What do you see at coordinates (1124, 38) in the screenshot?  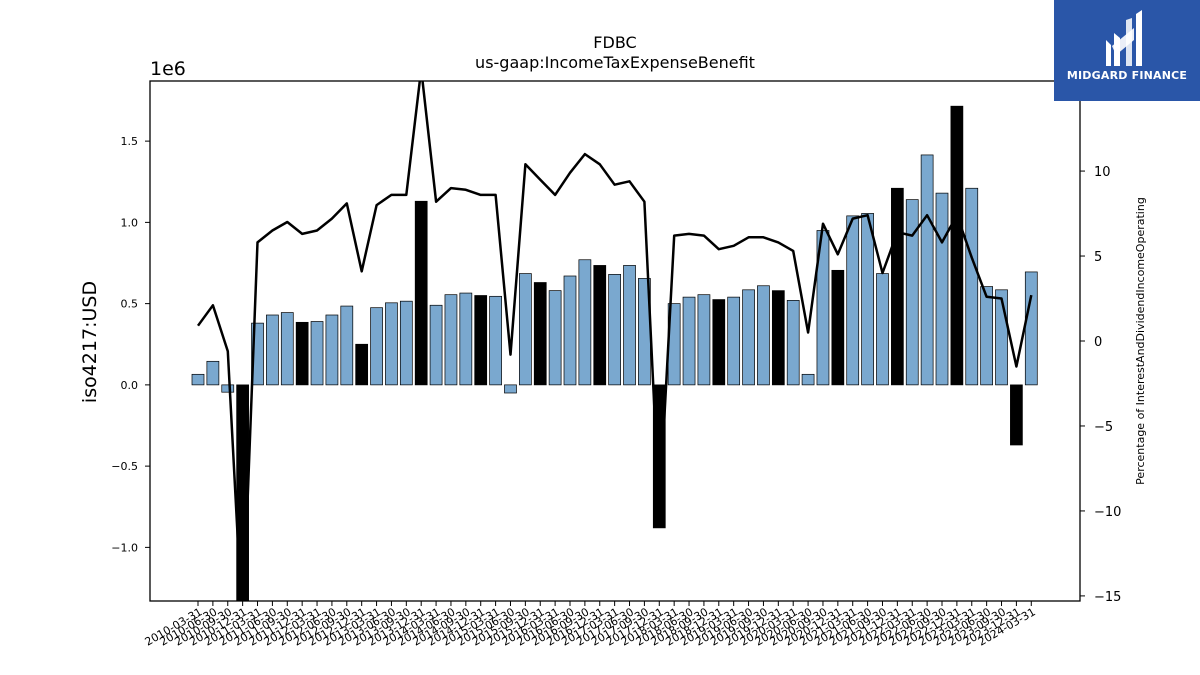 I see `logo-mark-icon` at bounding box center [1124, 38].